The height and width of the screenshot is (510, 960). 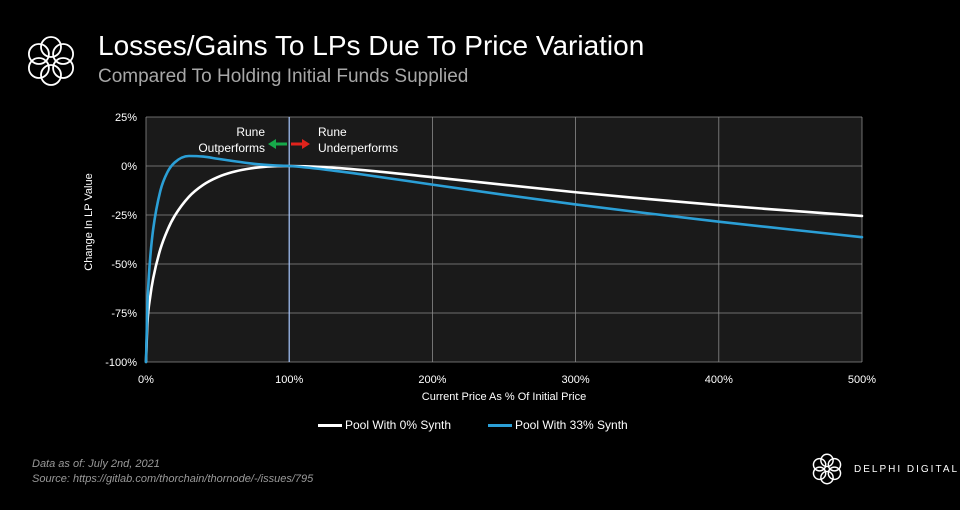 I want to click on legend-item-0pct-synth: Pool With 0% Synth, so click(x=384, y=425).